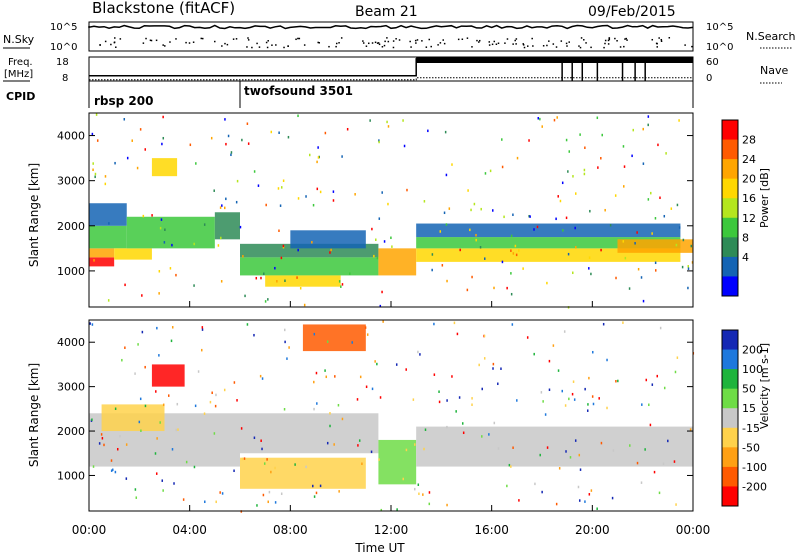 Image resolution: width=800 pixels, height=554 pixels. What do you see at coordinates (62, 62) in the screenshot?
I see `freq-tick-top: 18` at bounding box center [62, 62].